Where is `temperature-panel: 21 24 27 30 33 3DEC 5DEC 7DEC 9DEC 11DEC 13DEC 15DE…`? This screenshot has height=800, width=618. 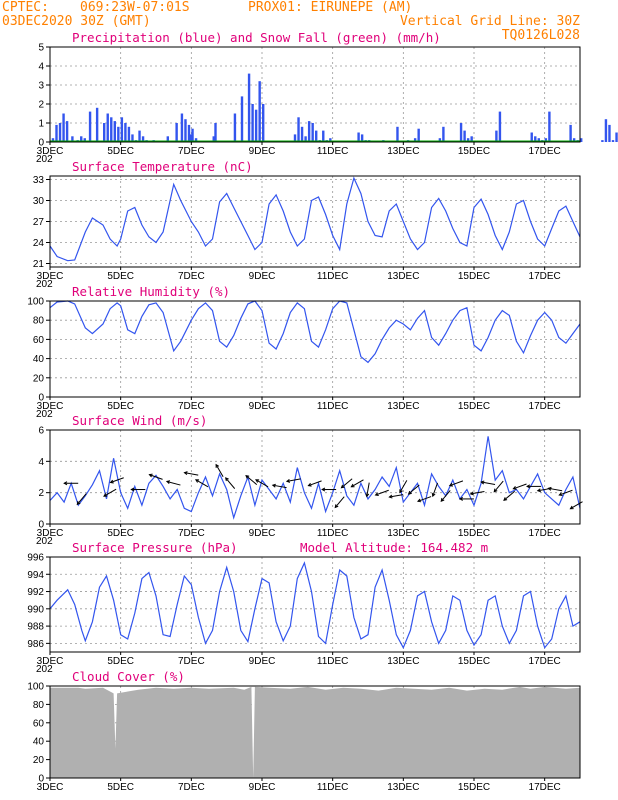
temperature-panel: 21 24 27 30 33 3DEC 5DEC 7DEC 9DEC 11DEC 13DEC 15DE… is located at coordinates (307, 224).